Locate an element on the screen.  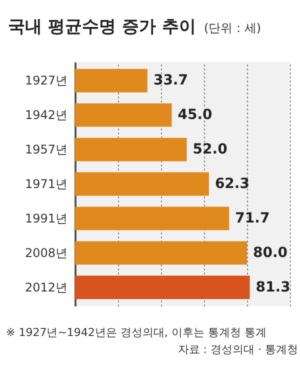
data-label: 33.7 is located at coordinates (170, 80).